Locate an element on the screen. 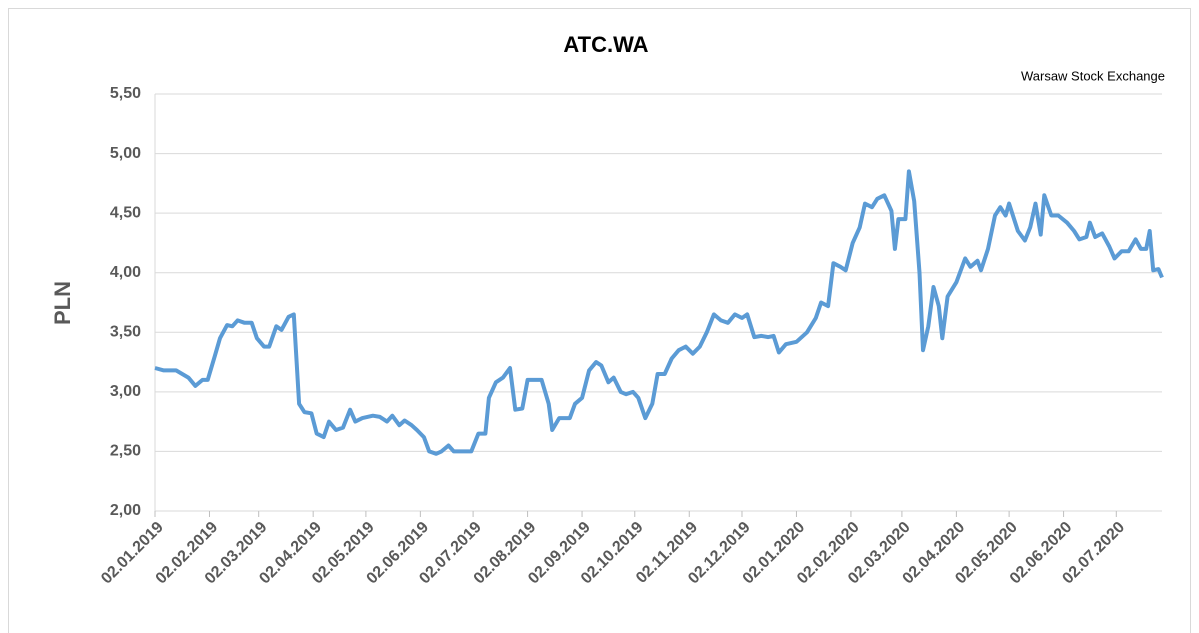 The height and width of the screenshot is (633, 1199). y-tick-label: 3,50 is located at coordinates (125, 332).